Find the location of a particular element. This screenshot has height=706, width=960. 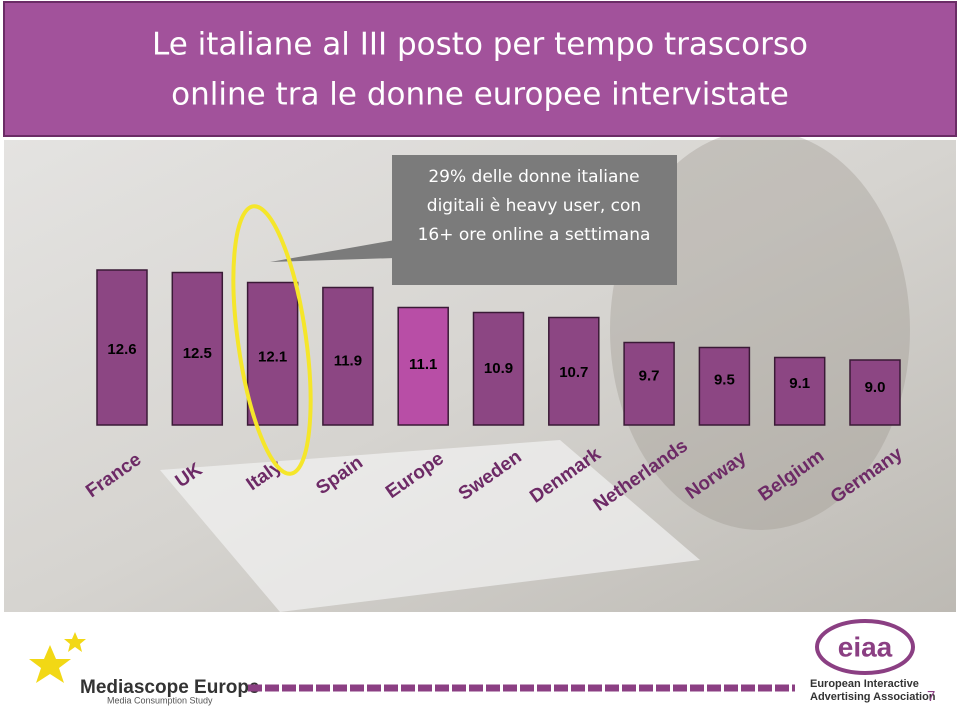

callout-line: 16+ ore online a settimana is located at coordinates (534, 235).